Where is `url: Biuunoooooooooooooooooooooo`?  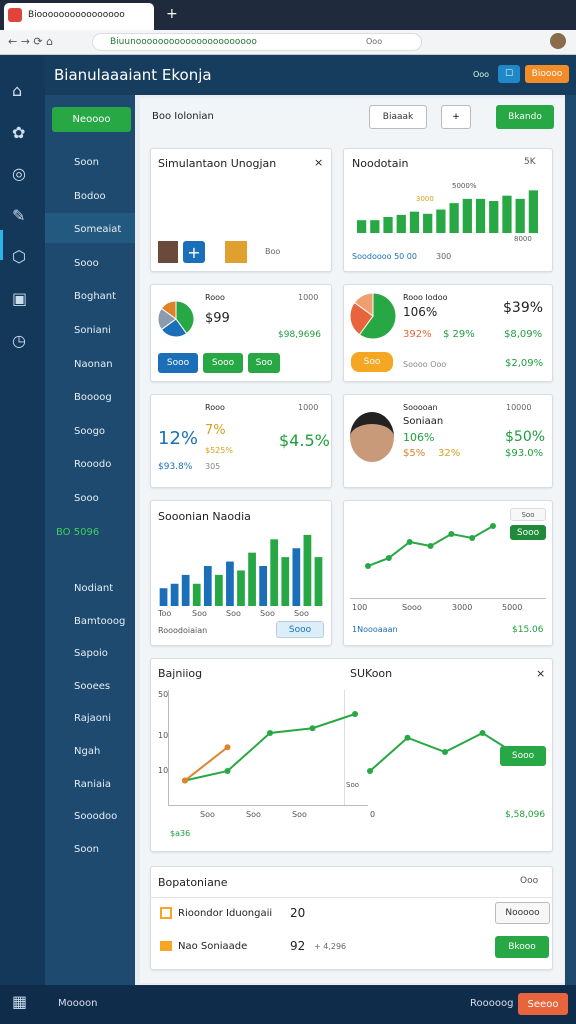
url: Biuunoooooooooooooooooooooo is located at coordinates (183, 42).